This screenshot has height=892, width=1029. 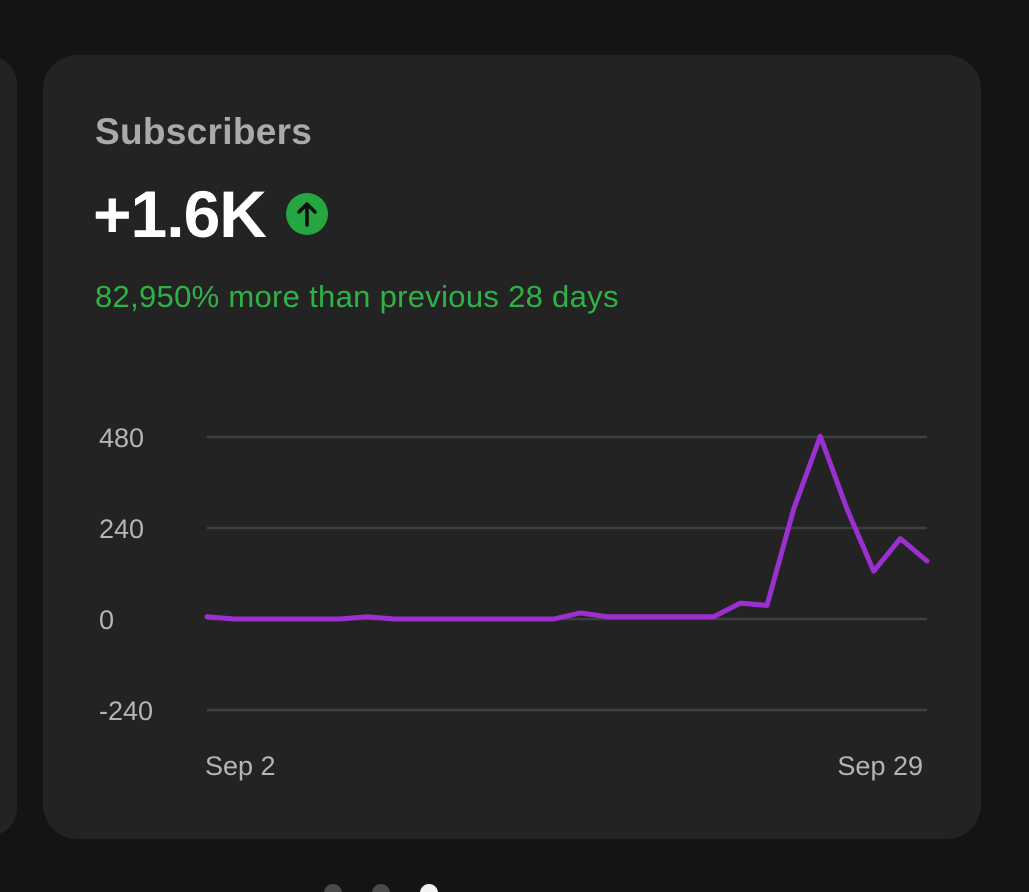 What do you see at coordinates (180, 214) in the screenshot?
I see `metric-value: +1.6K` at bounding box center [180, 214].